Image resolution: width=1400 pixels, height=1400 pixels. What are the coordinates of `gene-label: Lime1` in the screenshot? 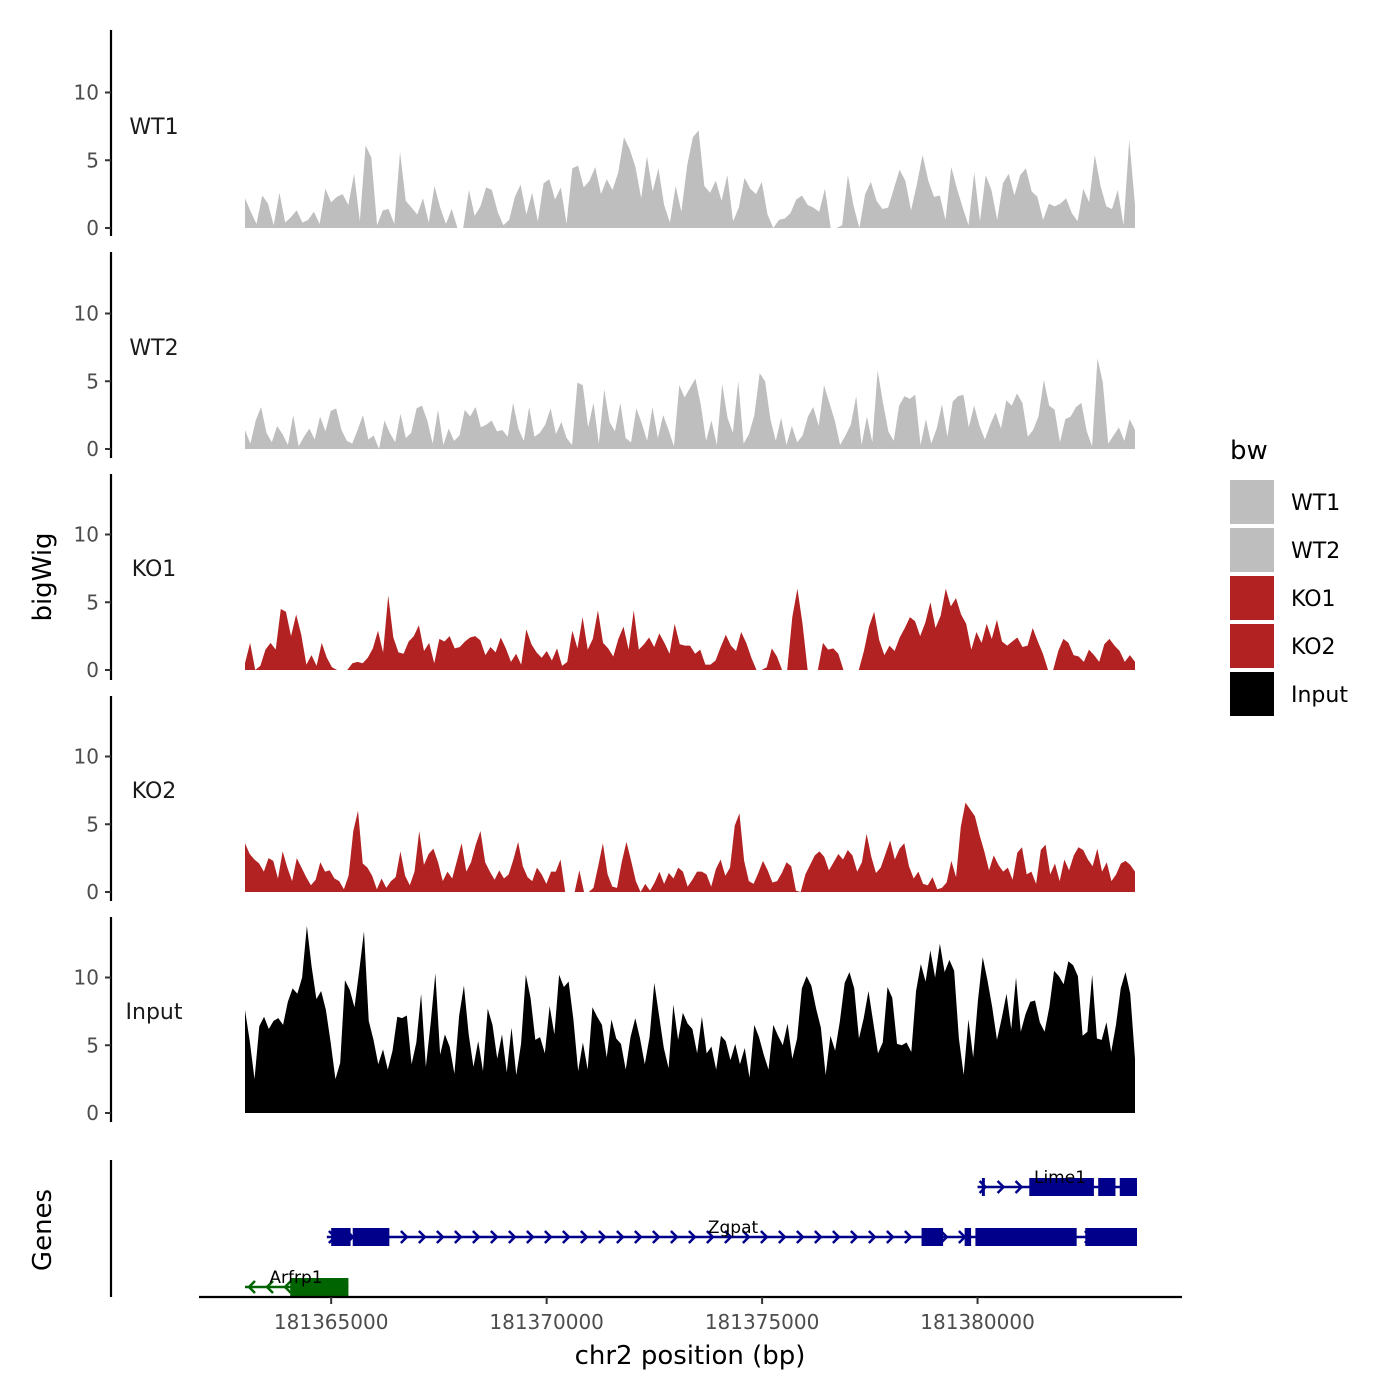 It's located at (1060, 1178).